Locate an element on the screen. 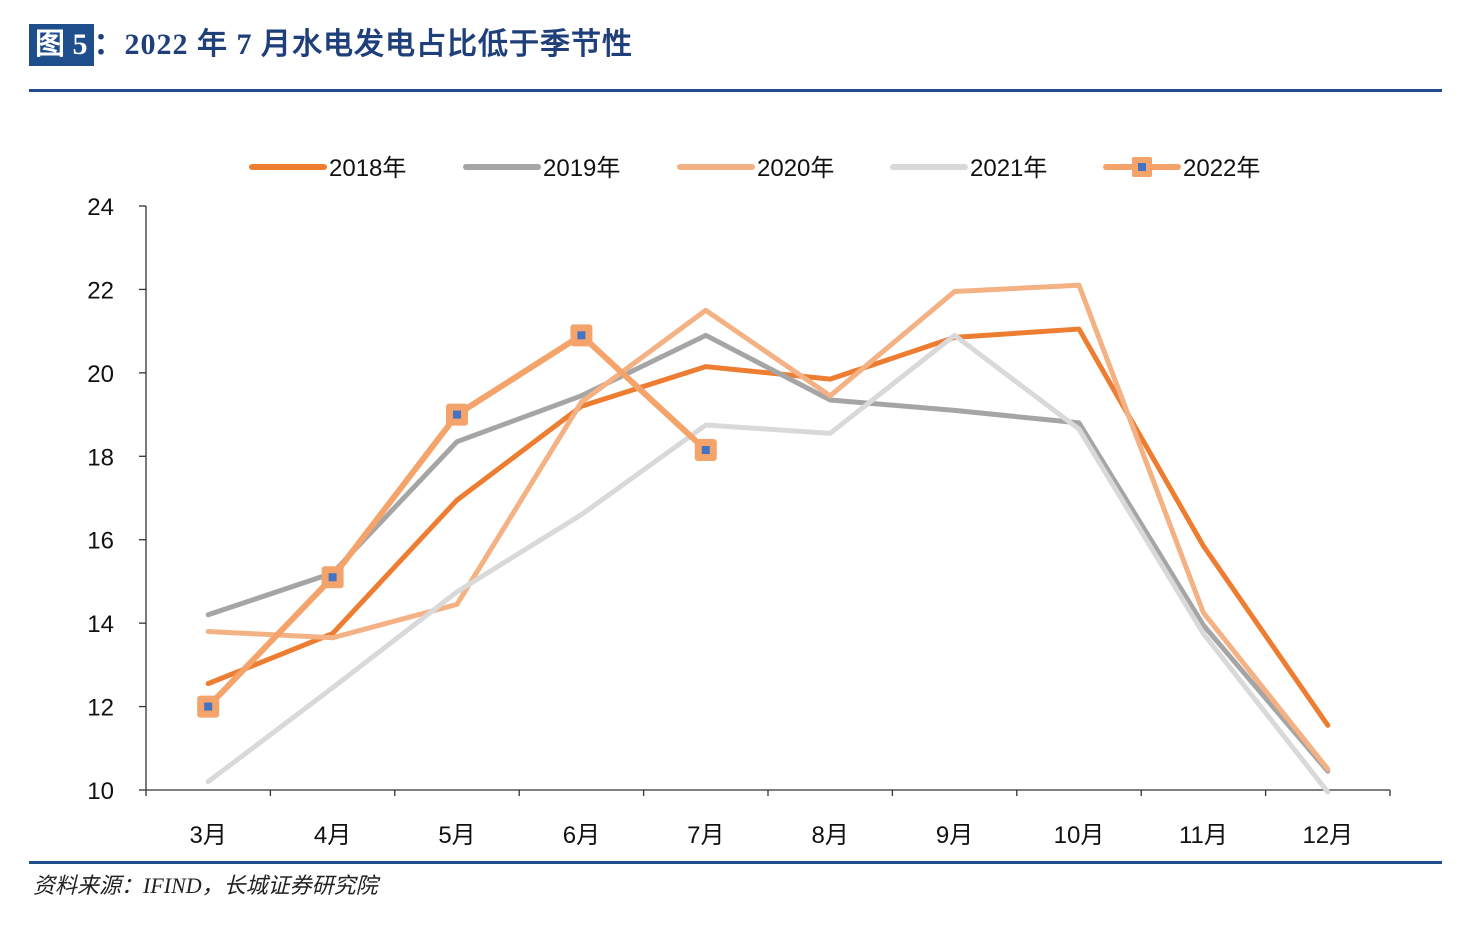 The height and width of the screenshot is (927, 1466). legend-label: 2020年 is located at coordinates (795, 168).